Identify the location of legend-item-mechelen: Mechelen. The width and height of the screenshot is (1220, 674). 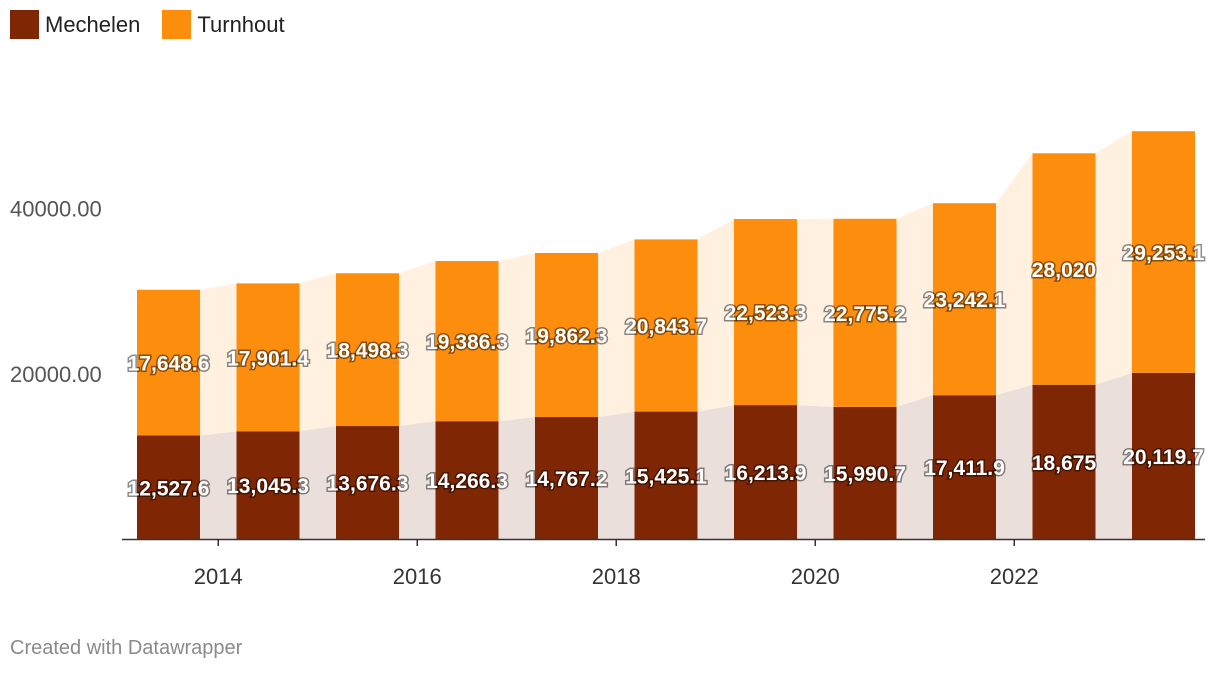
(75, 24).